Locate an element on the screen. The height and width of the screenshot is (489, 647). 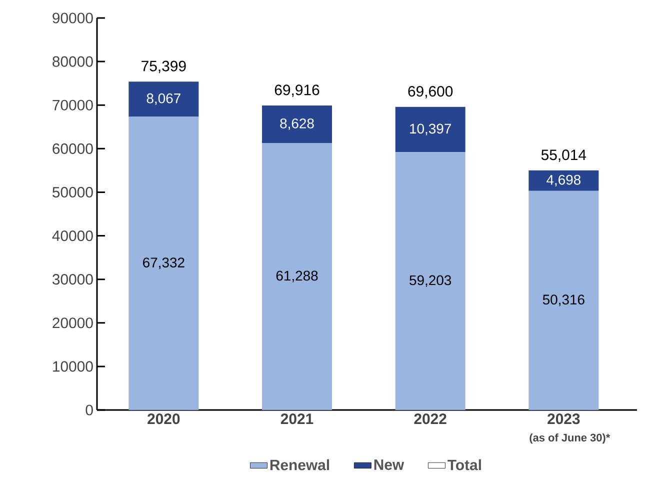
y-tick-label: 20000 is located at coordinates (72, 323).